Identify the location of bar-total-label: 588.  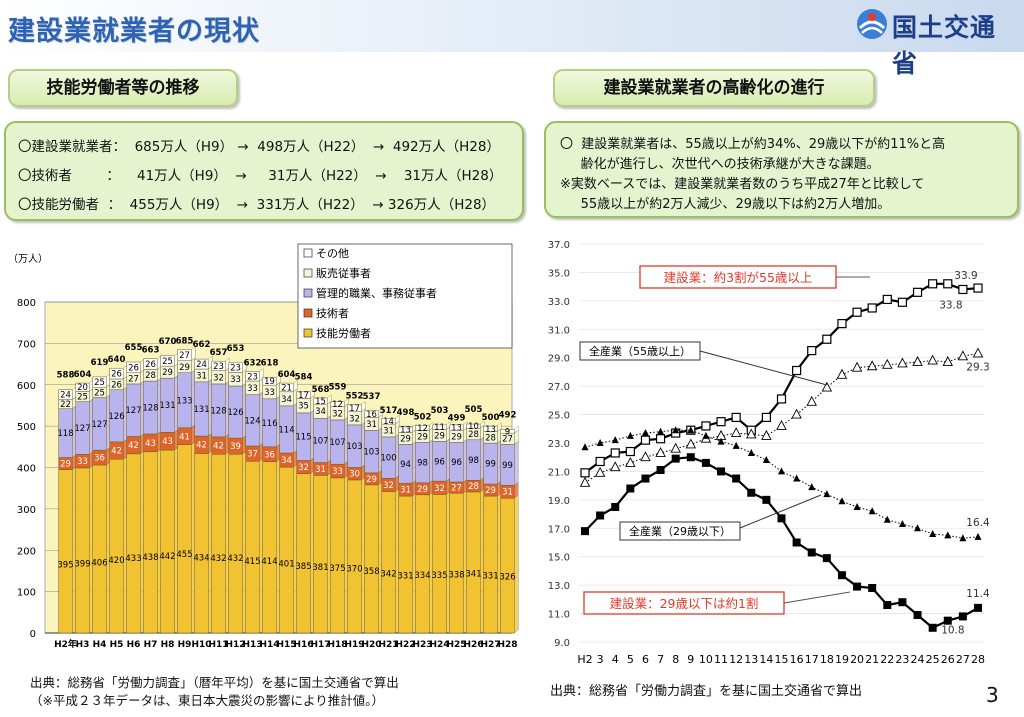
(66, 376).